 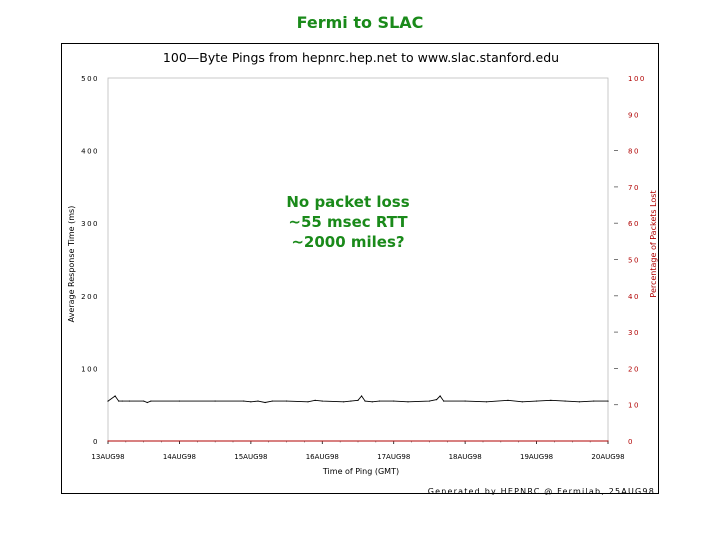 I want to click on x-axis-label: Time of Ping (GMT), so click(x=360, y=471).